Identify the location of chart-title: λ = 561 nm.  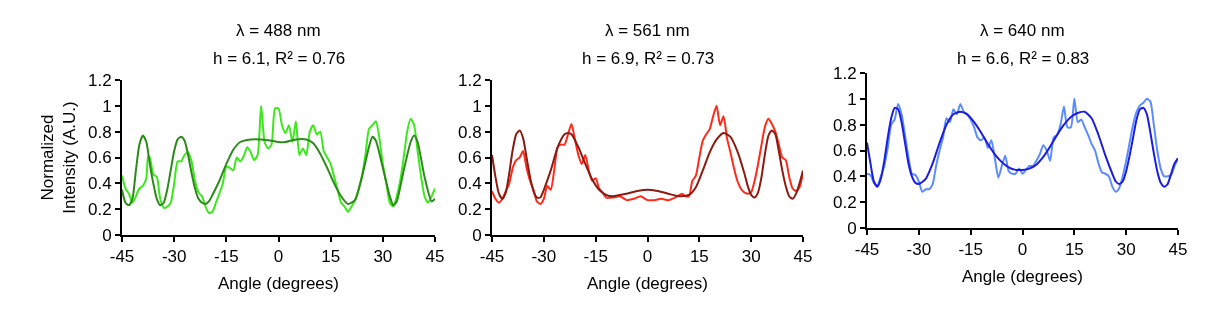
(647, 30).